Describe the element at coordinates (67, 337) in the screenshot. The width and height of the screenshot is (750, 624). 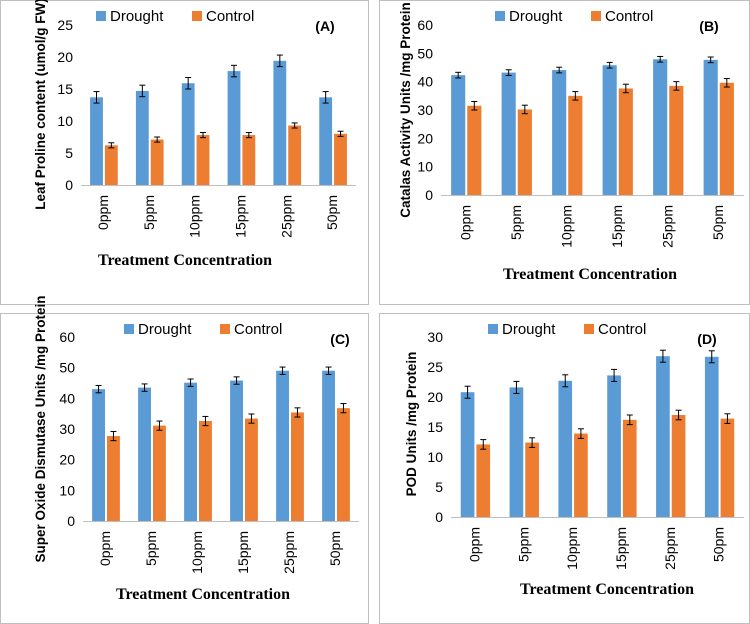
I see `y-tick-label: 60` at that location.